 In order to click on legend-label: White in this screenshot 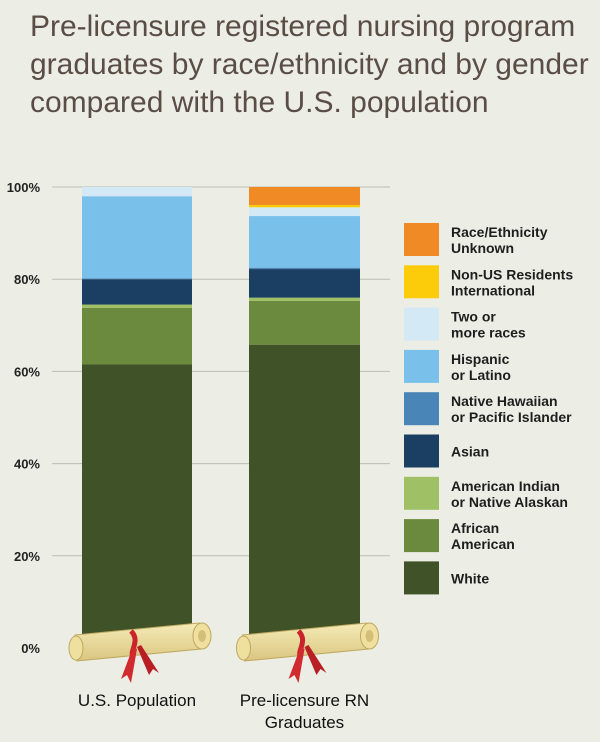, I will do `click(470, 578)`.